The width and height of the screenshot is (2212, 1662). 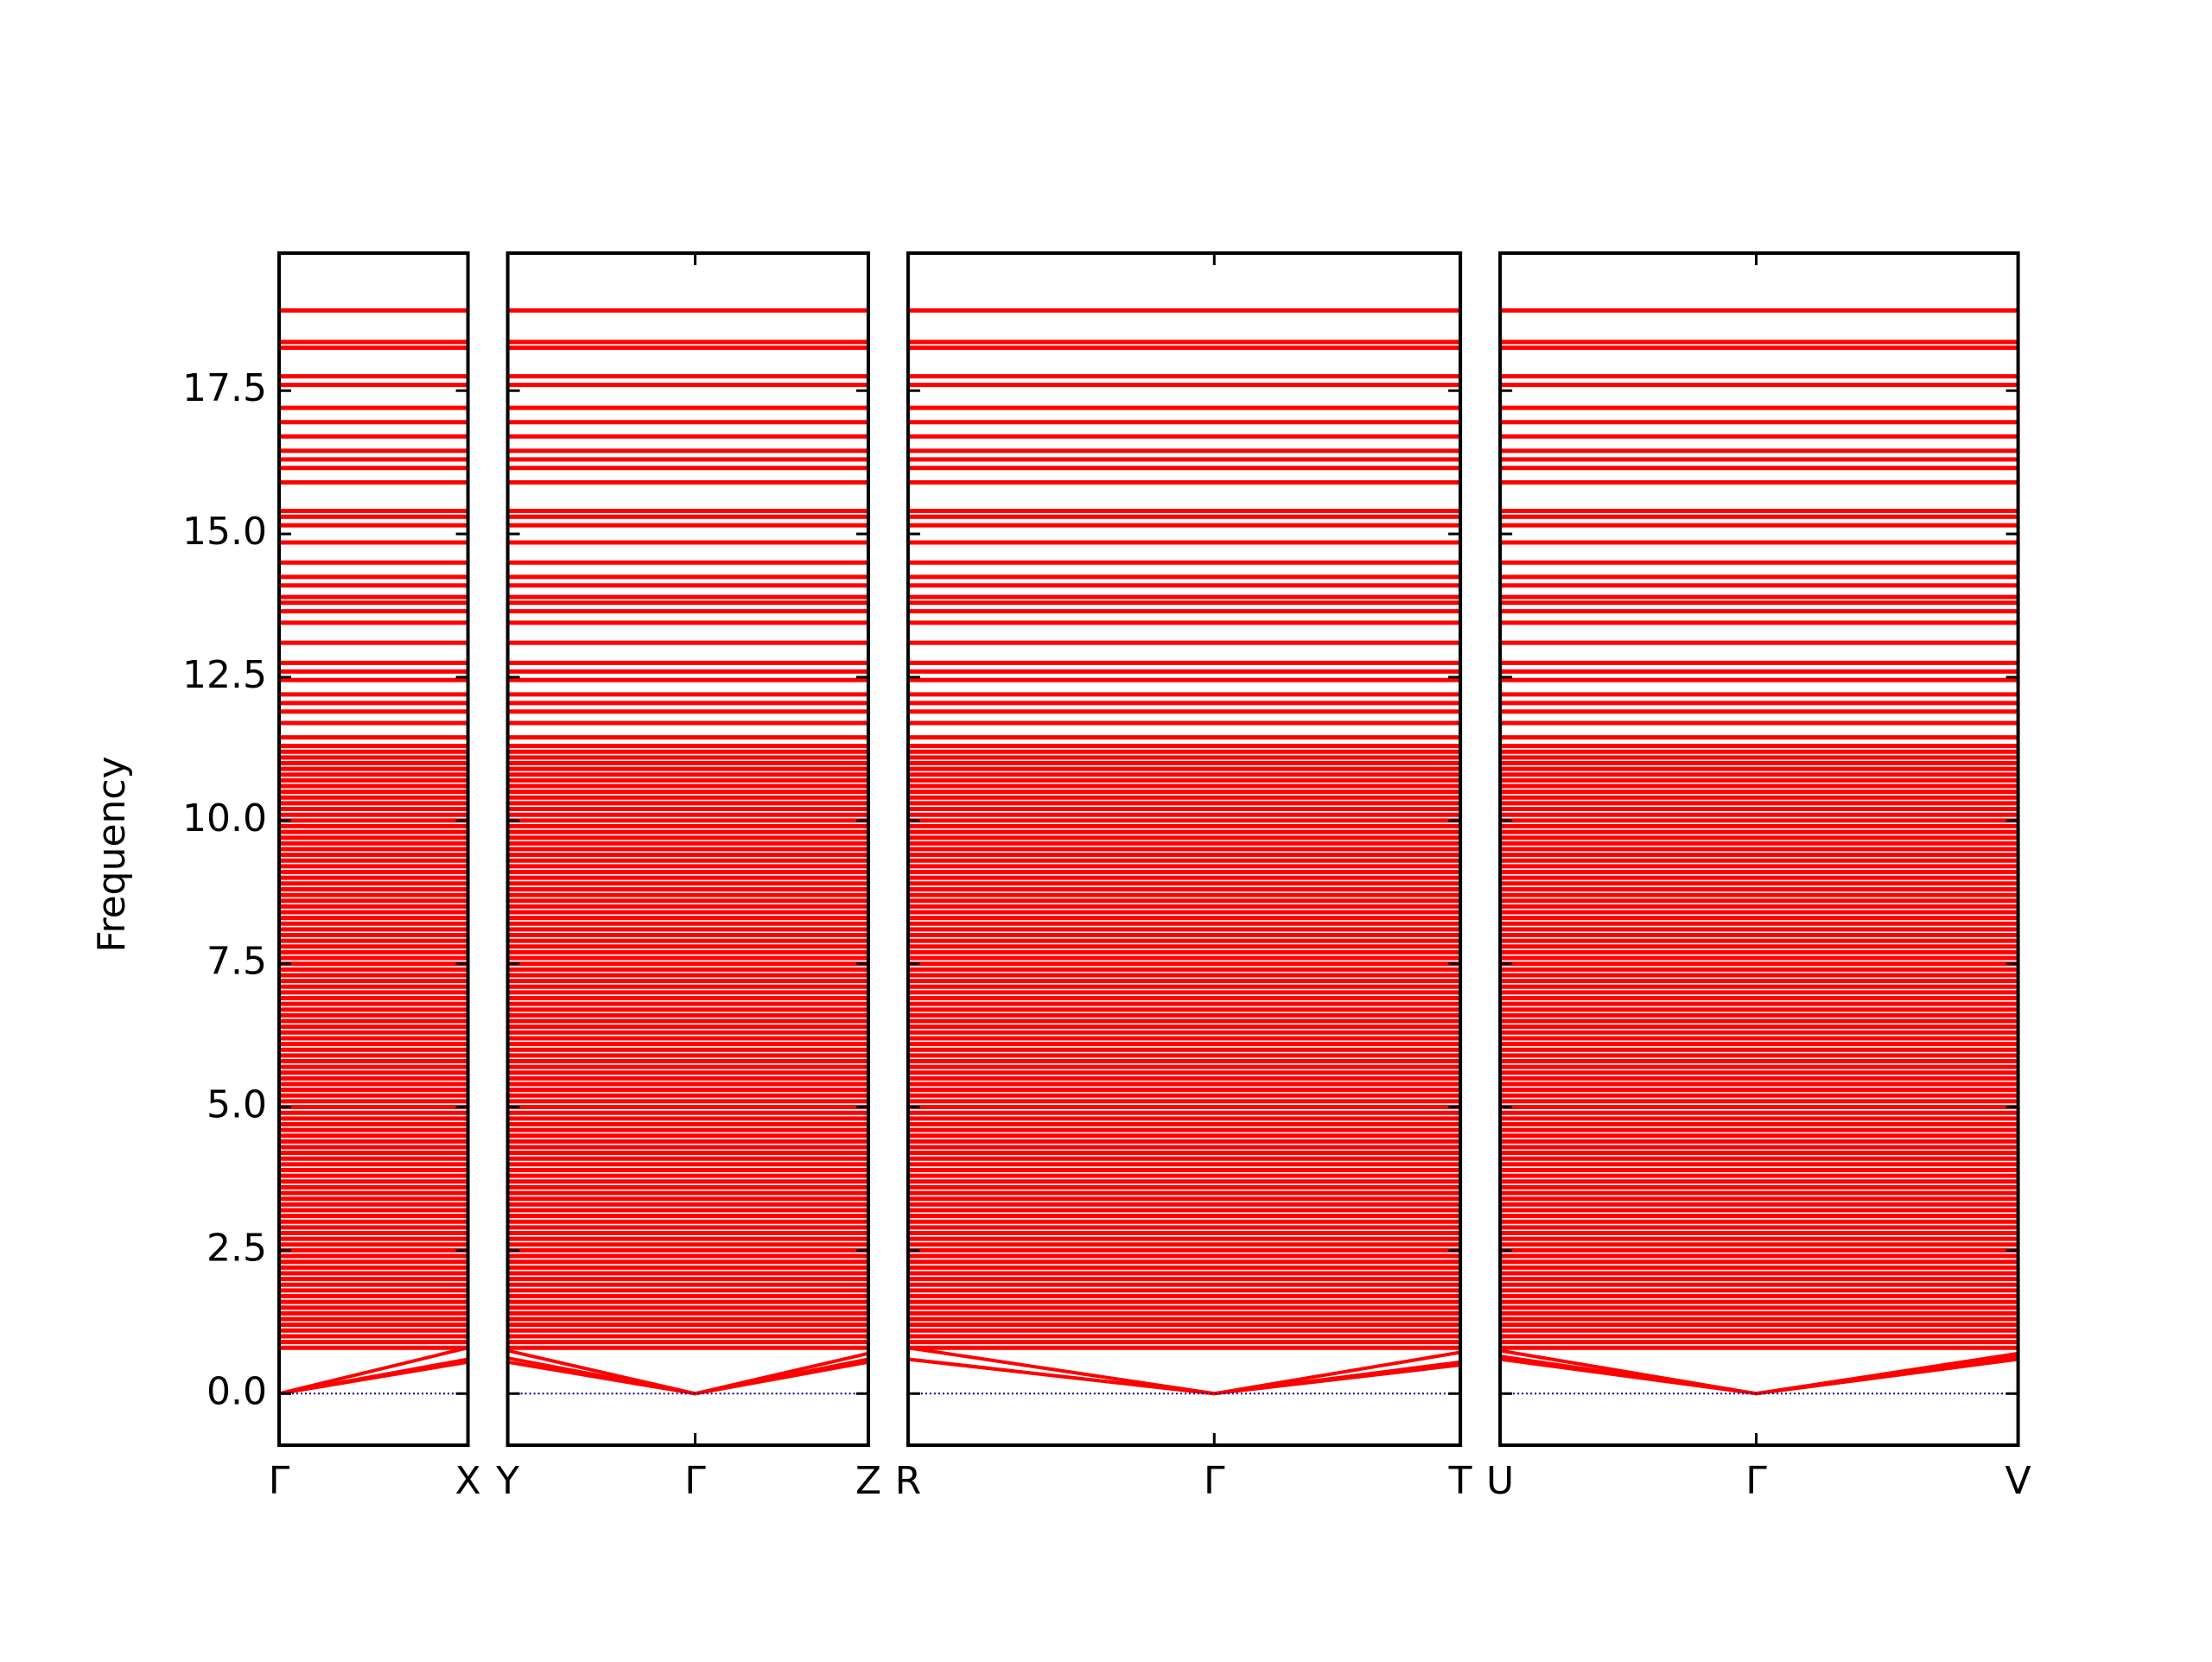 What do you see at coordinates (468, 1481) in the screenshot?
I see `x-tick-label: X` at bounding box center [468, 1481].